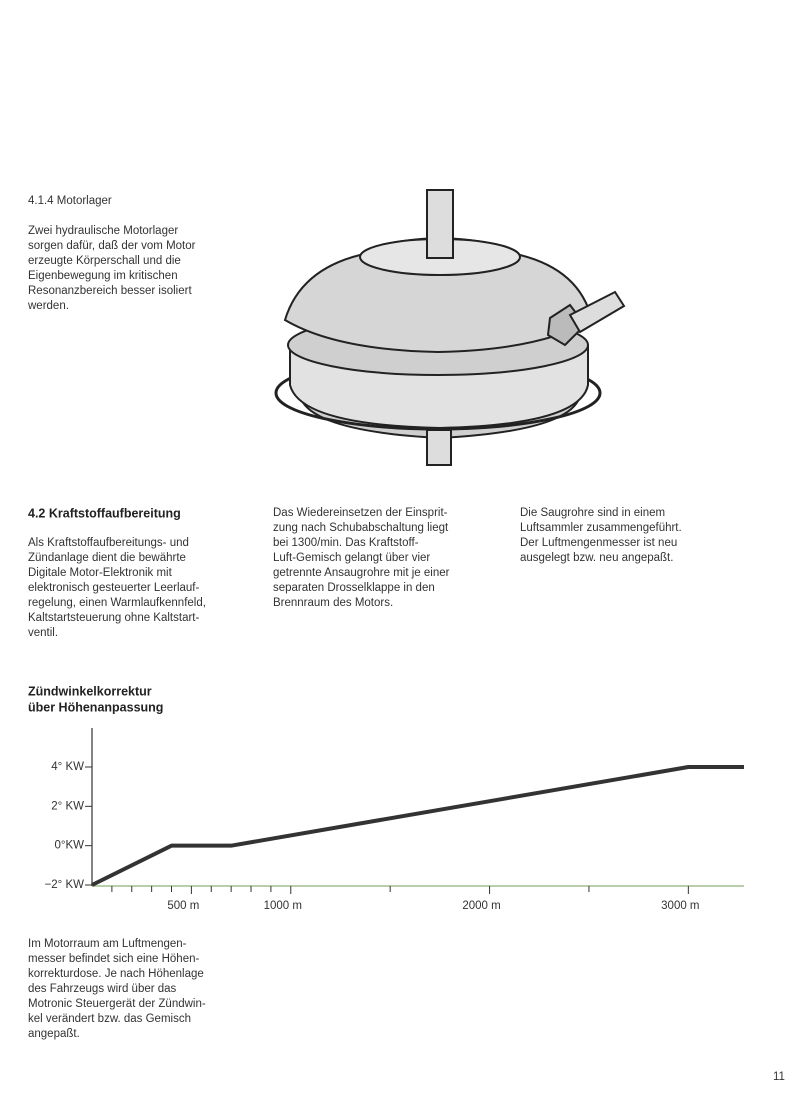 This screenshot has height=1099, width=795. I want to click on data-line, so click(417, 826).